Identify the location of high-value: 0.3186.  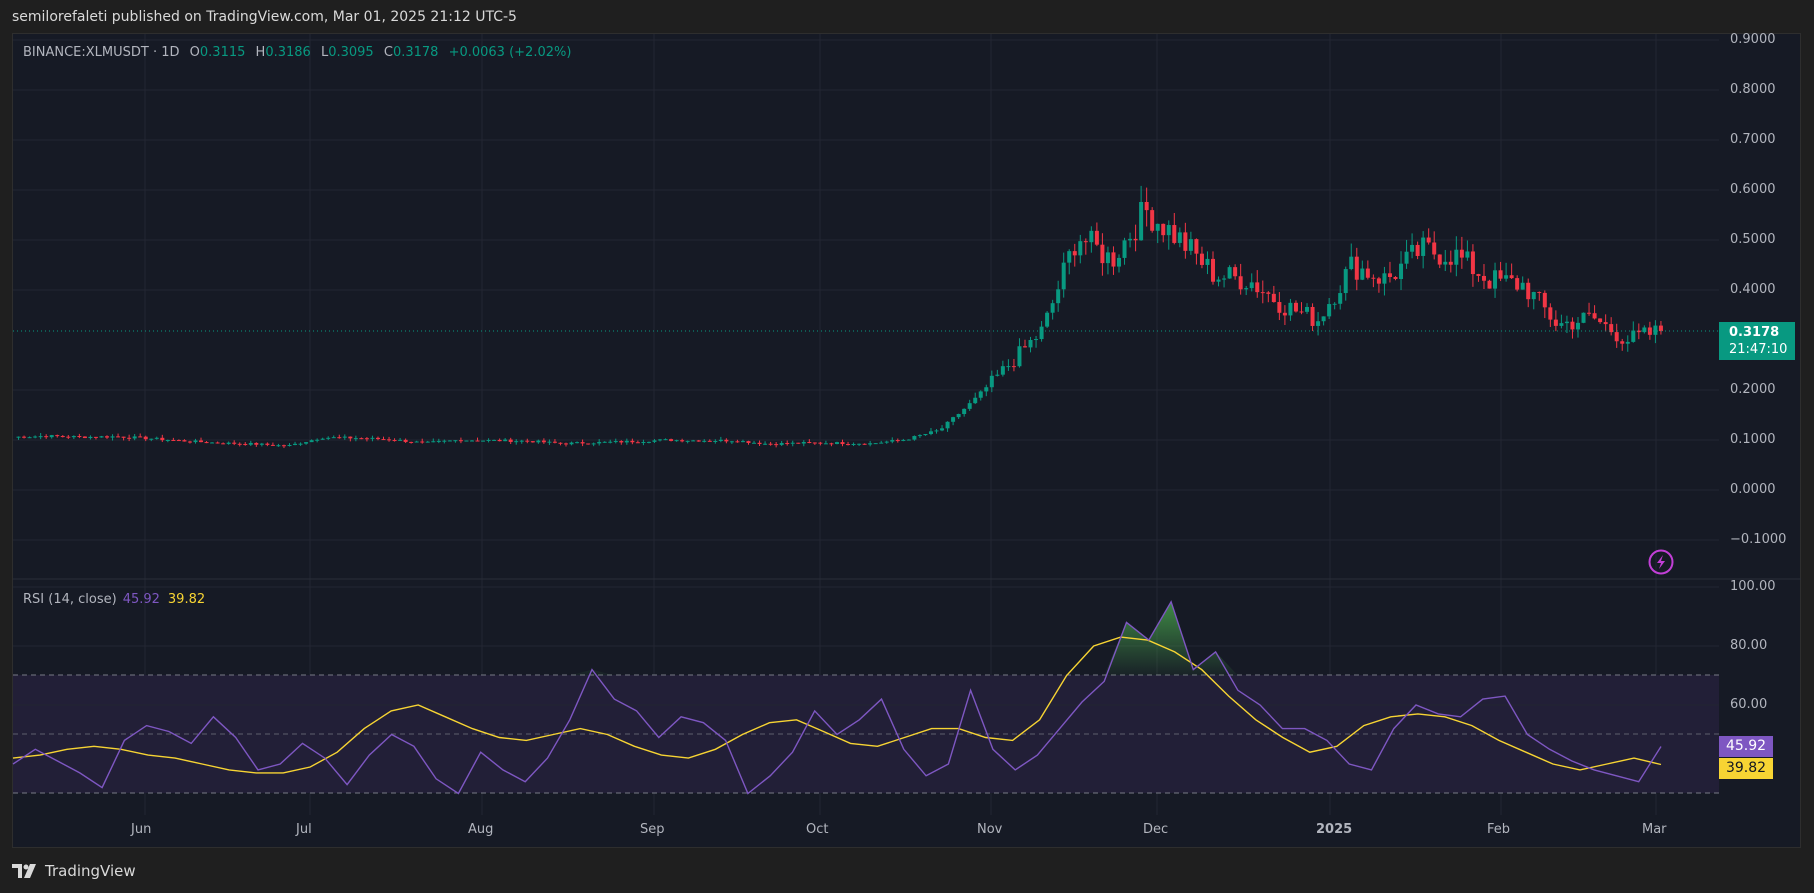
(288, 52).